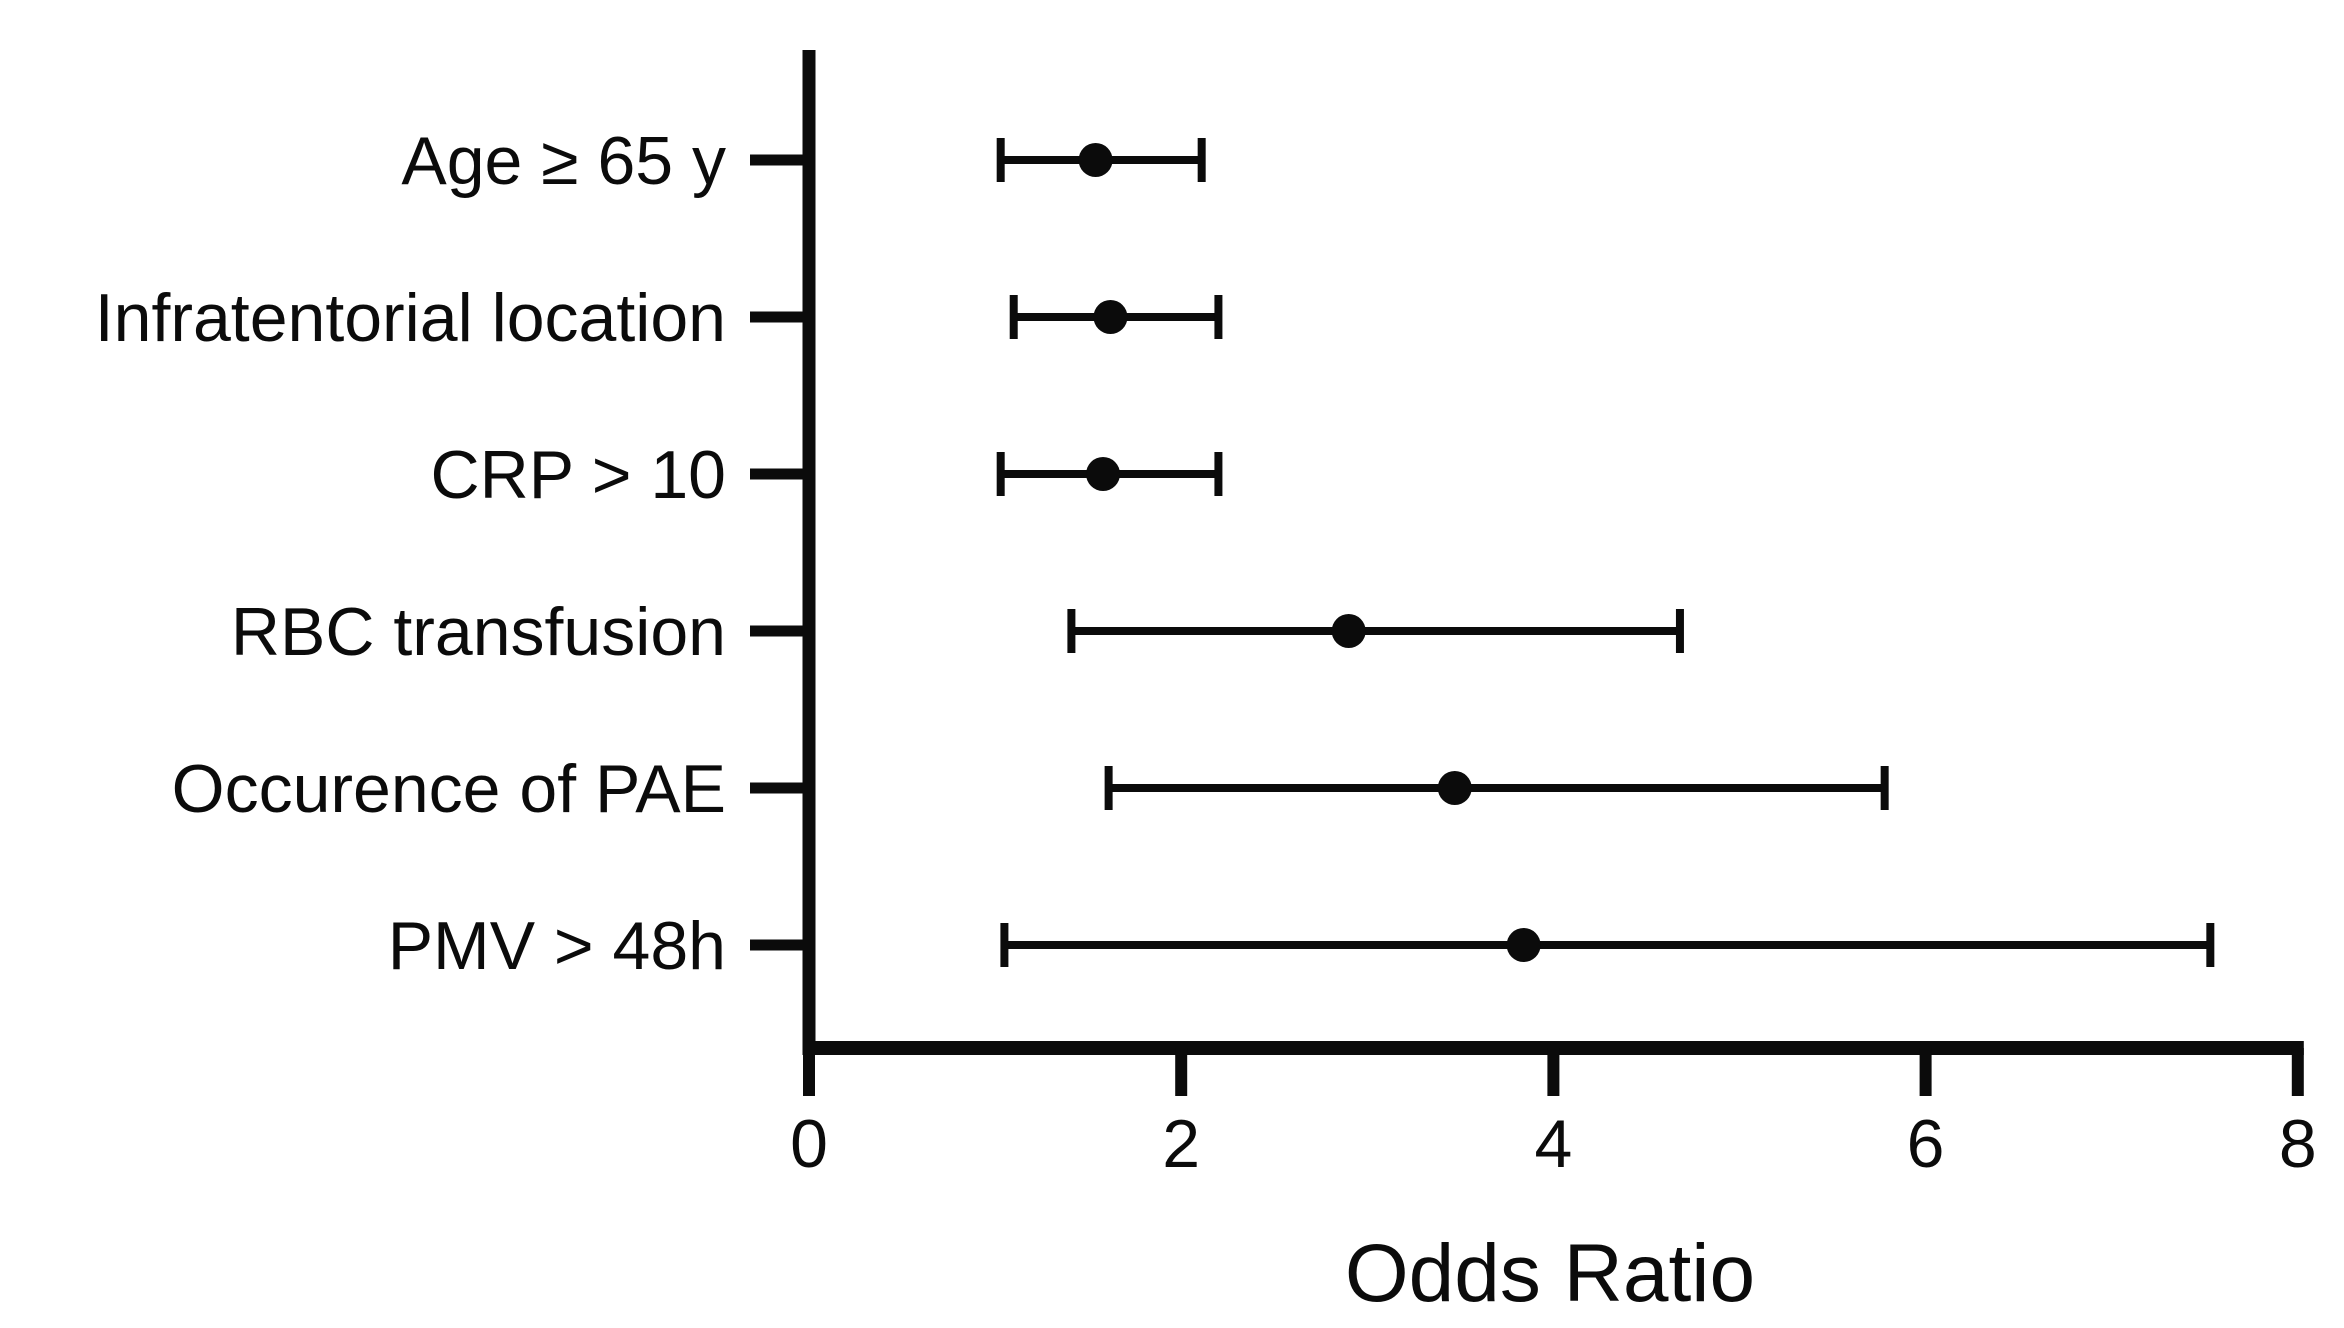 This screenshot has height=1328, width=2344. Describe the element at coordinates (1181, 1144) in the screenshot. I see `x-tick-label: 2` at that location.